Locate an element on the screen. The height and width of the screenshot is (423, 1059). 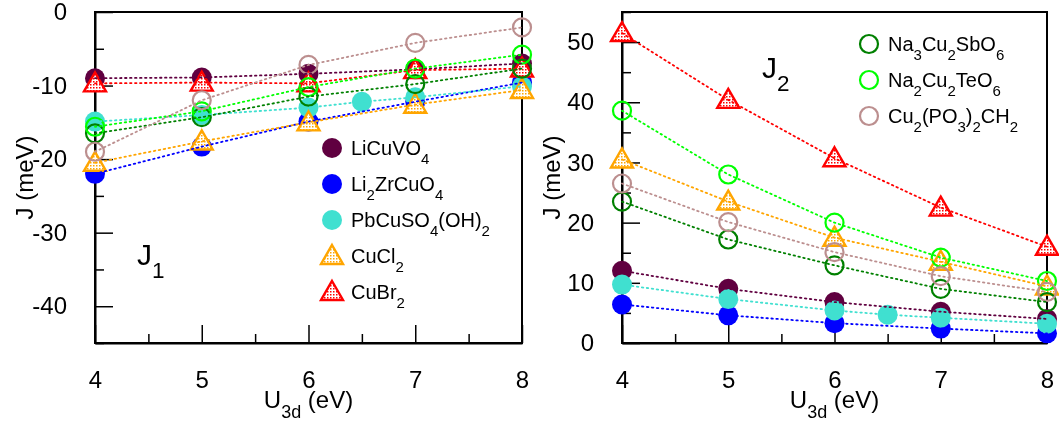
legend-label: Cu$_{2}$(PO$_{3}$)$_{2}$CH$_{2}$ is located at coordinates (953, 120).